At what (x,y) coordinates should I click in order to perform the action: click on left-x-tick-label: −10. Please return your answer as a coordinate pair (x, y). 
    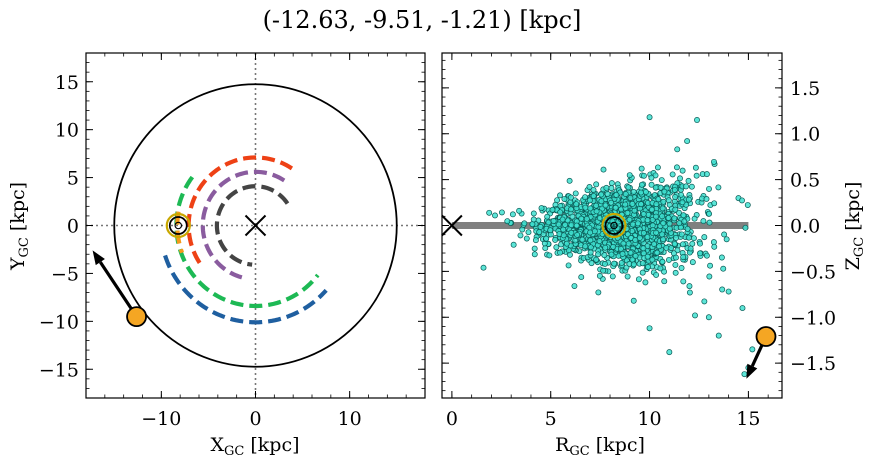
    Looking at the image, I should click on (161, 419).